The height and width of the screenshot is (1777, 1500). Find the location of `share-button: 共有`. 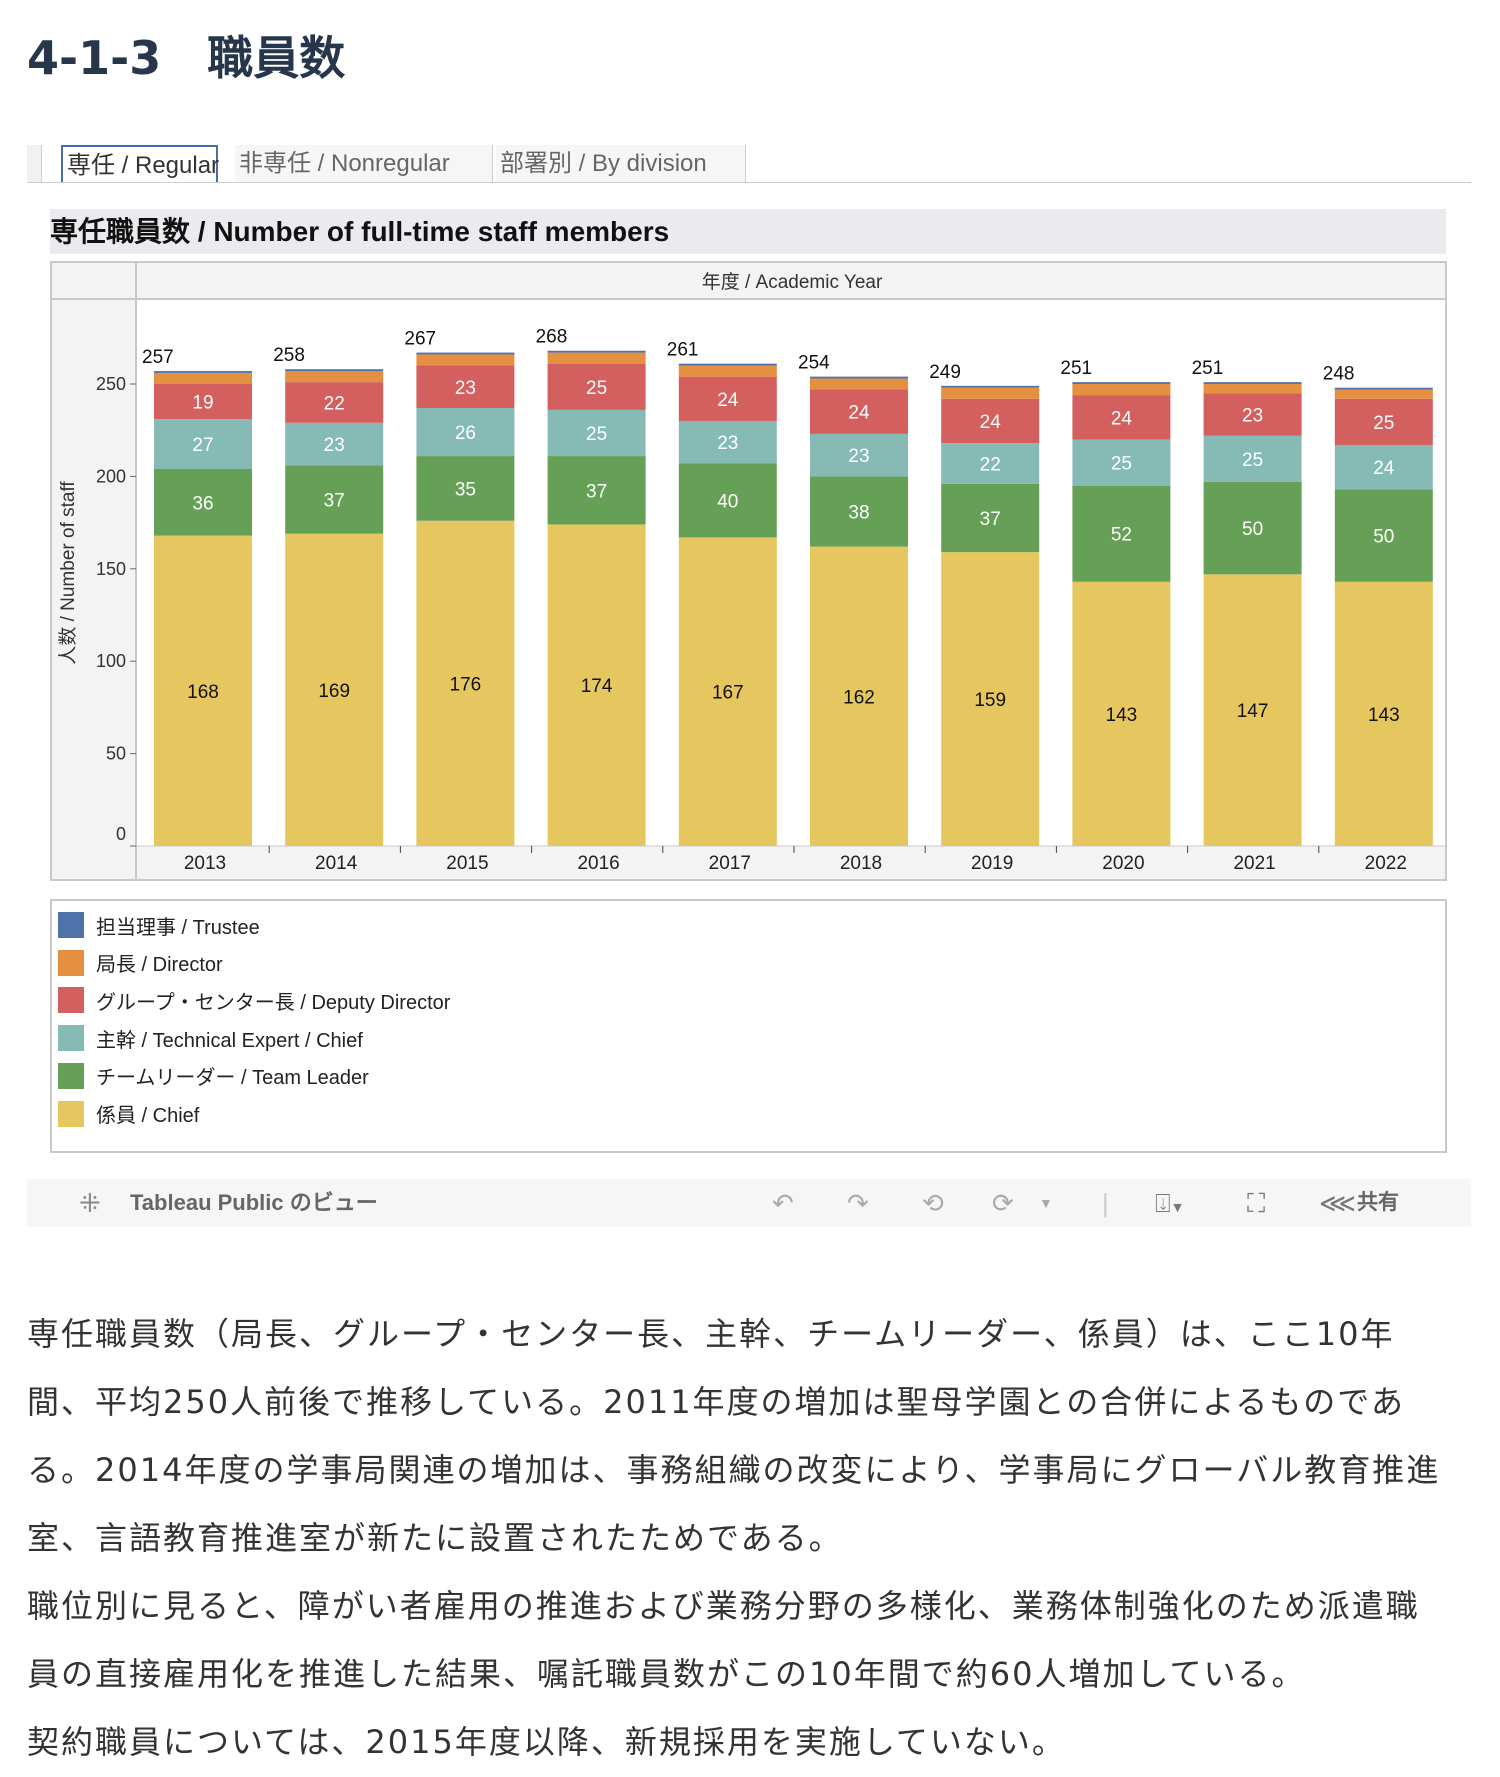

share-button: 共有 is located at coordinates (1378, 1202).